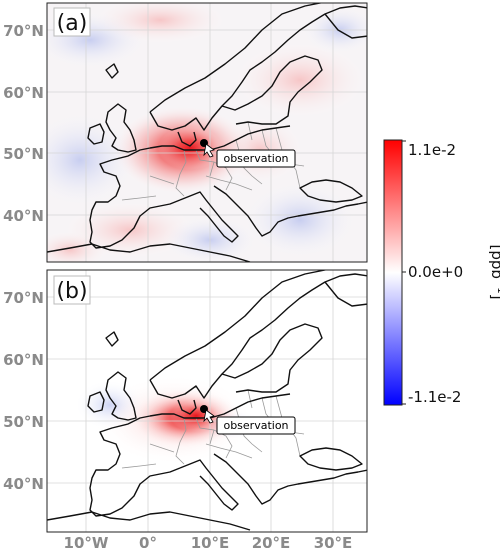 This screenshot has height=551, width=500. Describe the element at coordinates (271, 542) in the screenshot. I see `lon-tick-20e: 20°E` at that location.